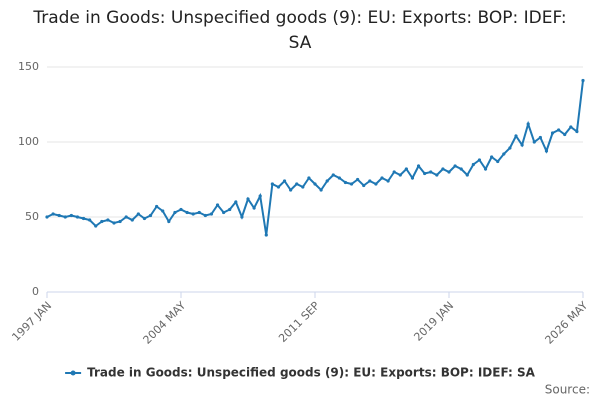 Image resolution: width=600 pixels, height=400 pixels. Describe the element at coordinates (32, 216) in the screenshot. I see `y-tick-label: 50` at that location.